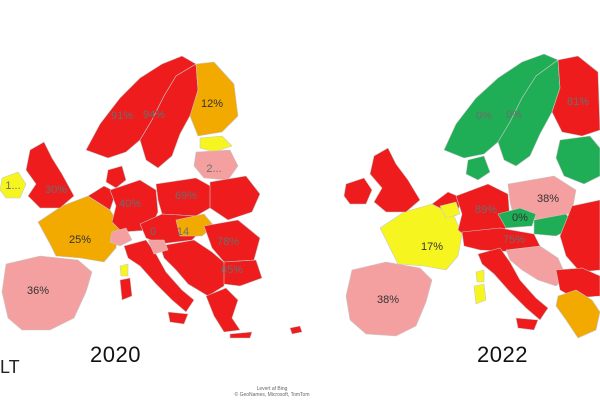 The height and width of the screenshot is (400, 600). Describe the element at coordinates (502, 354) in the screenshot. I see `year-label-2022: 2022` at that location.